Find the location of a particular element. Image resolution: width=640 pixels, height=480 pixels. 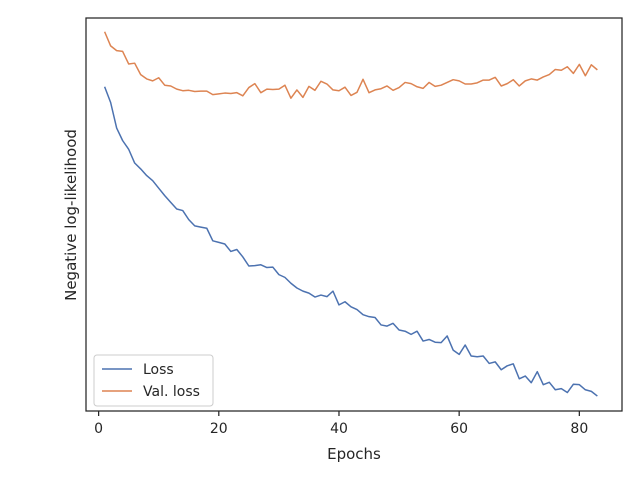

x-tick-label: 0 is located at coordinates (98, 429).